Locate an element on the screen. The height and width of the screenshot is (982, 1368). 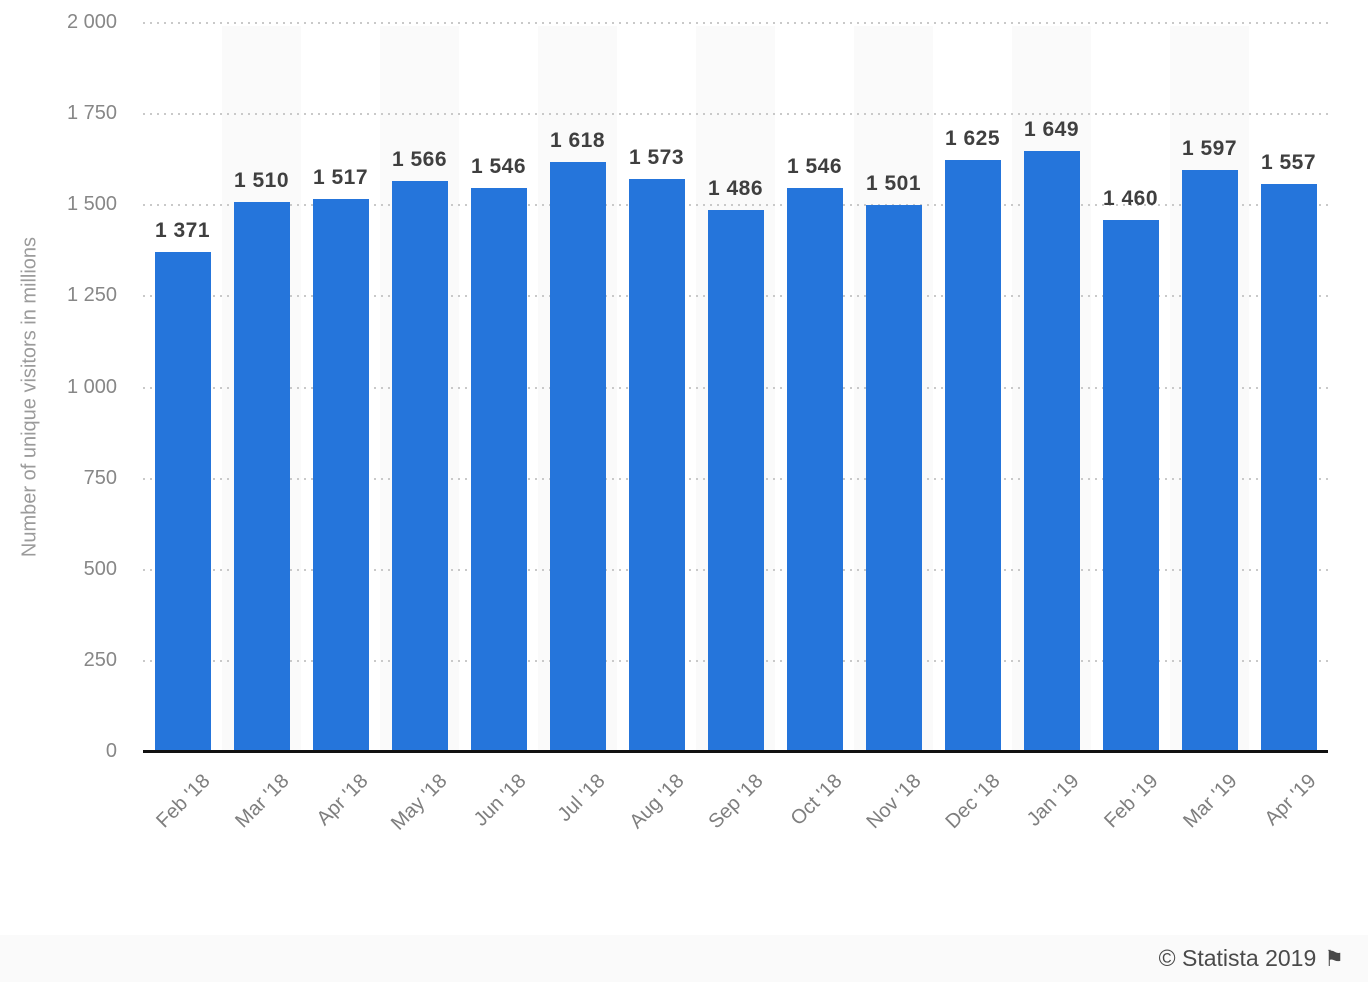
y-axis-tick-label: 0 is located at coordinates (111, 751).